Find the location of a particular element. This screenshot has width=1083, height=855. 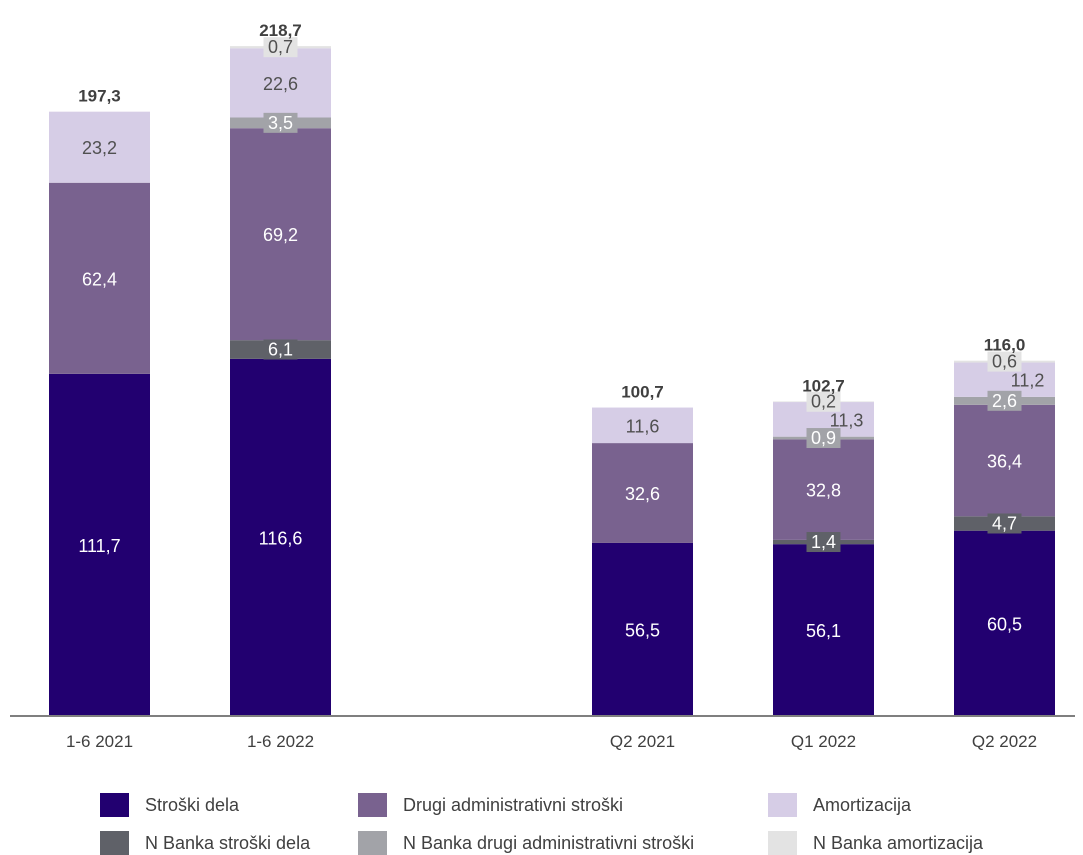

category-label: Q1 2022 is located at coordinates (823, 741).